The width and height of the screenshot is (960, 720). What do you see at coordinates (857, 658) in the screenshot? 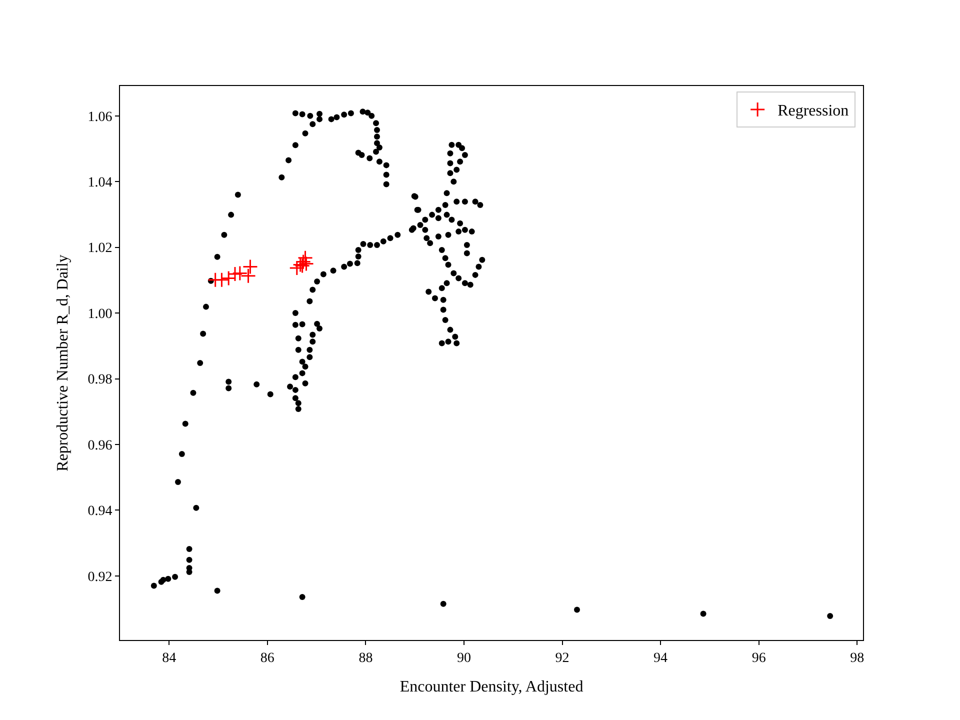
I see `x-tick-label: 98` at bounding box center [857, 658].